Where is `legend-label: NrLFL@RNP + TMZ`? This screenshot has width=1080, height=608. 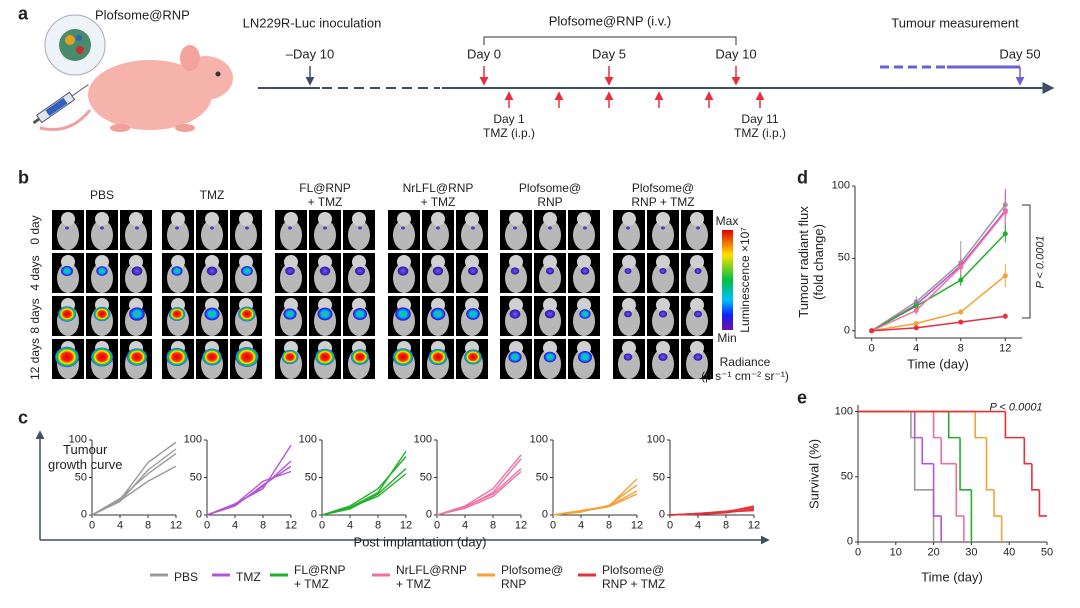
legend-label: NrLFL@RNP + TMZ is located at coordinates (431, 577).